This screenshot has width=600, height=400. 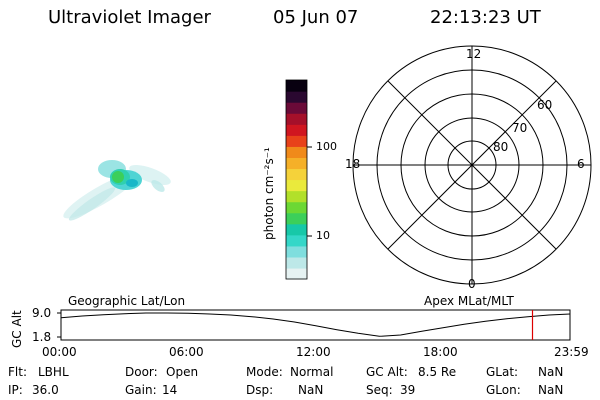 What do you see at coordinates (323, 235) in the screenshot?
I see `colorbar-tick-label-10: 10` at bounding box center [323, 235].